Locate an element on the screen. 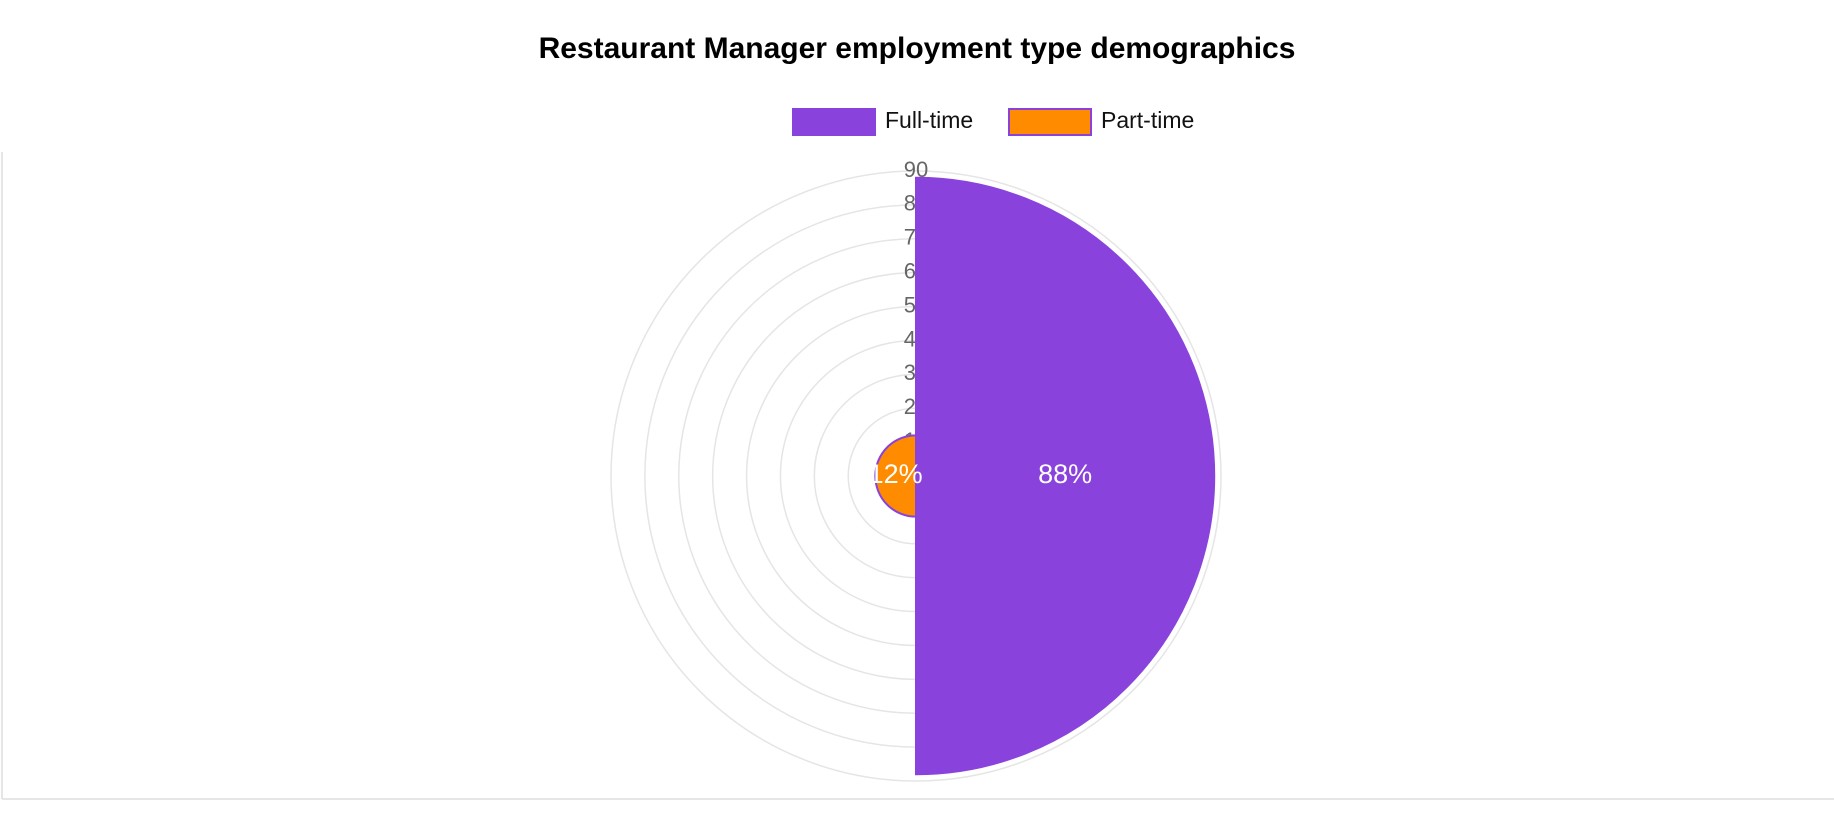  legend-label: Full-time is located at coordinates (929, 120).